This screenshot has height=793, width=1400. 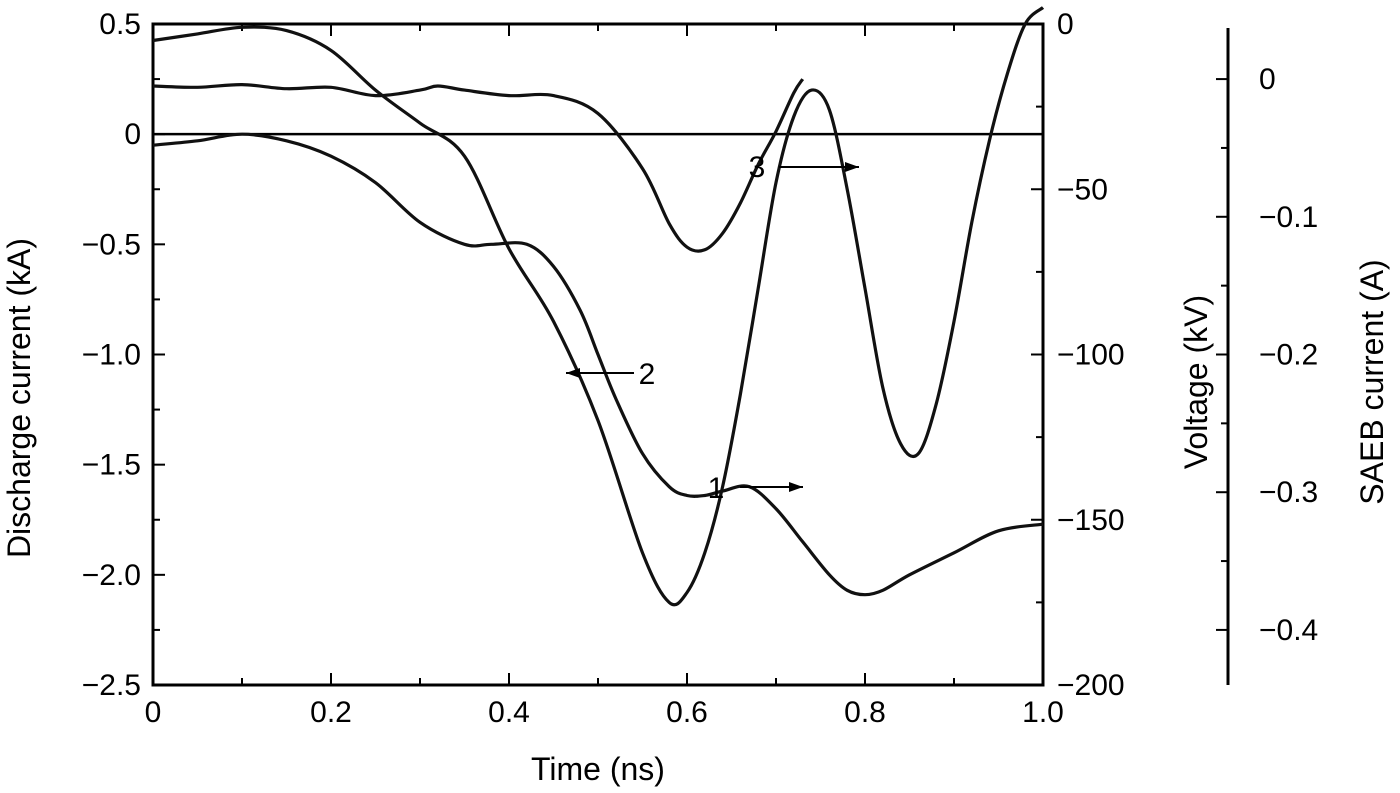 What do you see at coordinates (716, 488) in the screenshot?
I see `curve-label-1: 1` at bounding box center [716, 488].